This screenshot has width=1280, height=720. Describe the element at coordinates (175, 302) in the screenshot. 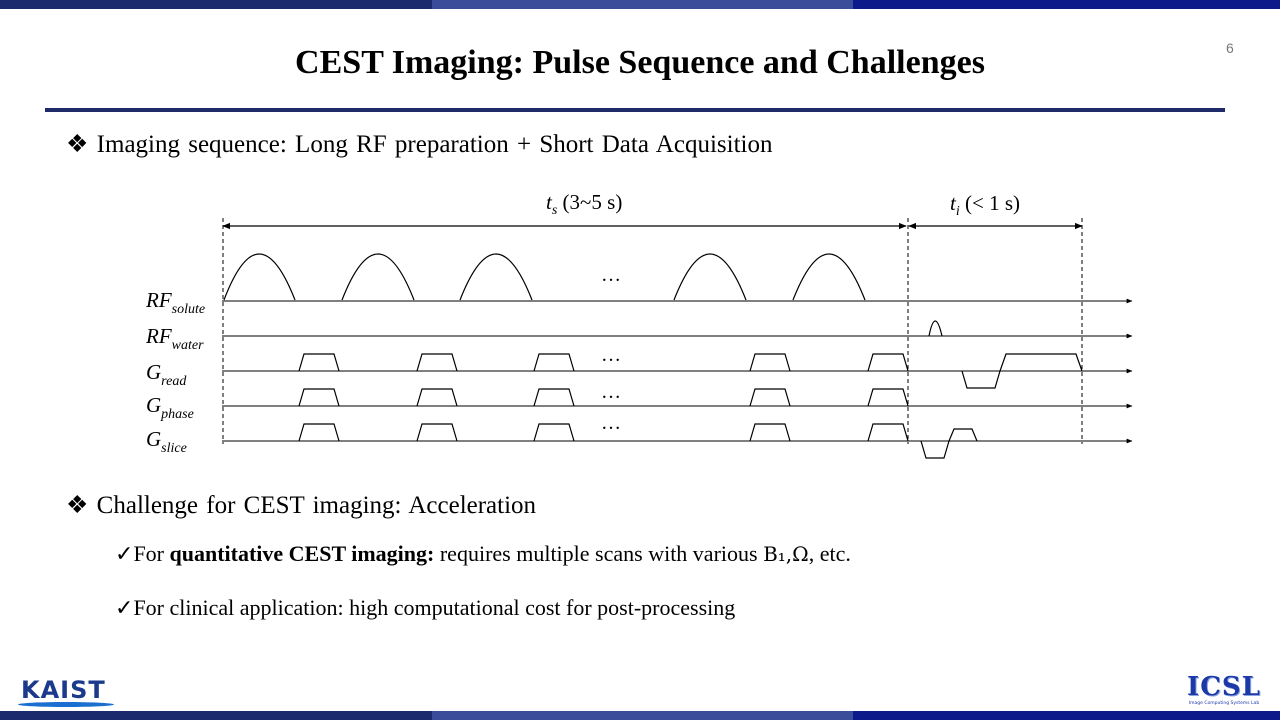

I see `channel-label-rf-solute: RFsolute` at that location.